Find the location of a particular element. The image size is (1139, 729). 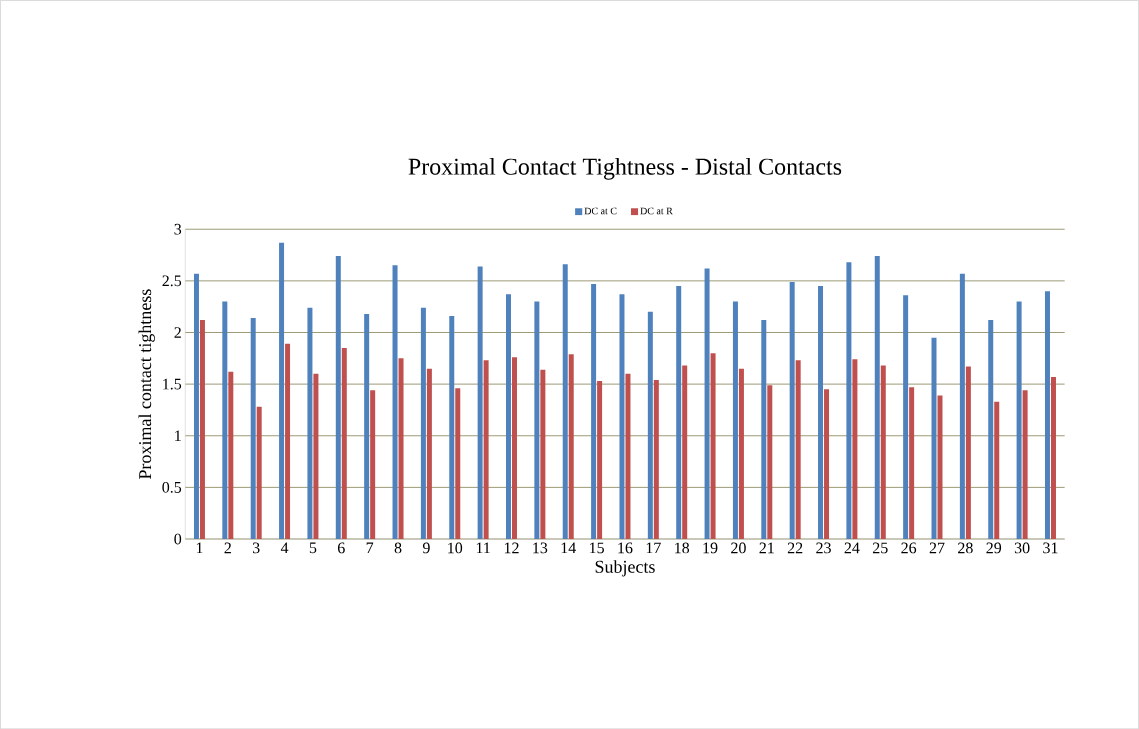

y-tick-label: 2 is located at coordinates (177, 332).